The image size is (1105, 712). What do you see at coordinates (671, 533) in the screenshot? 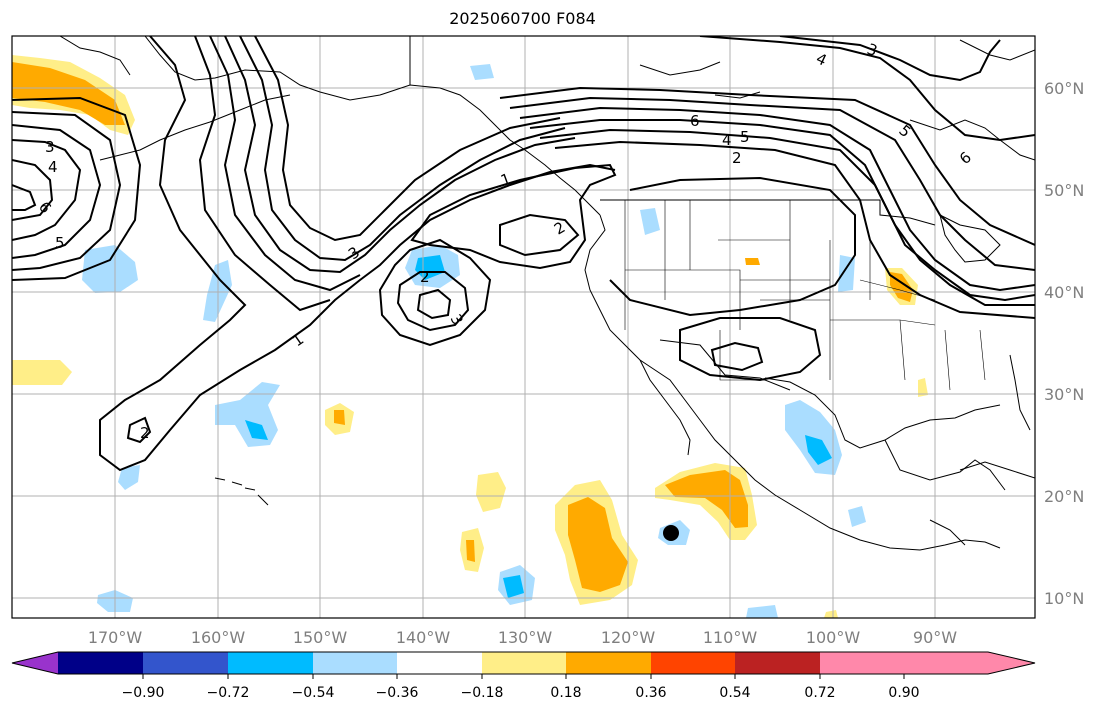
I see `strong-anomaly-spot` at bounding box center [671, 533].